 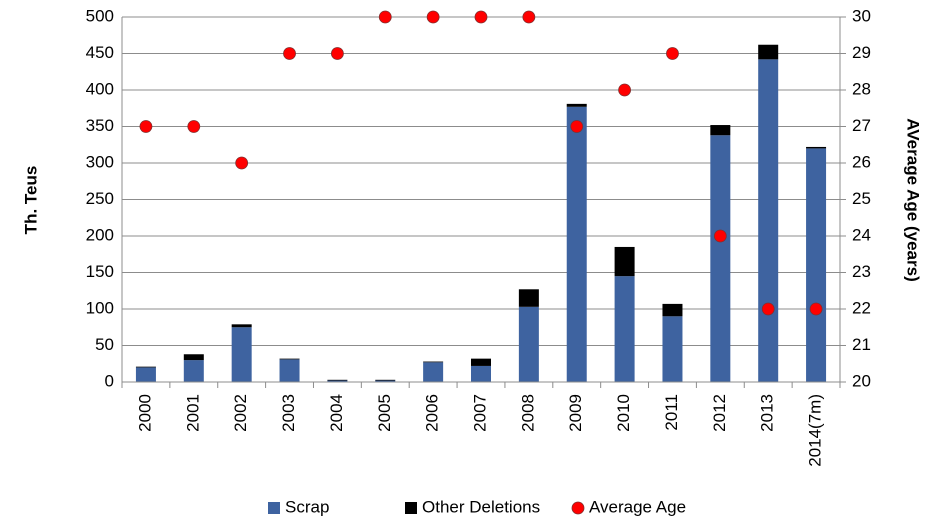 I want to click on y2-tick-label: 22, so click(x=861, y=307).